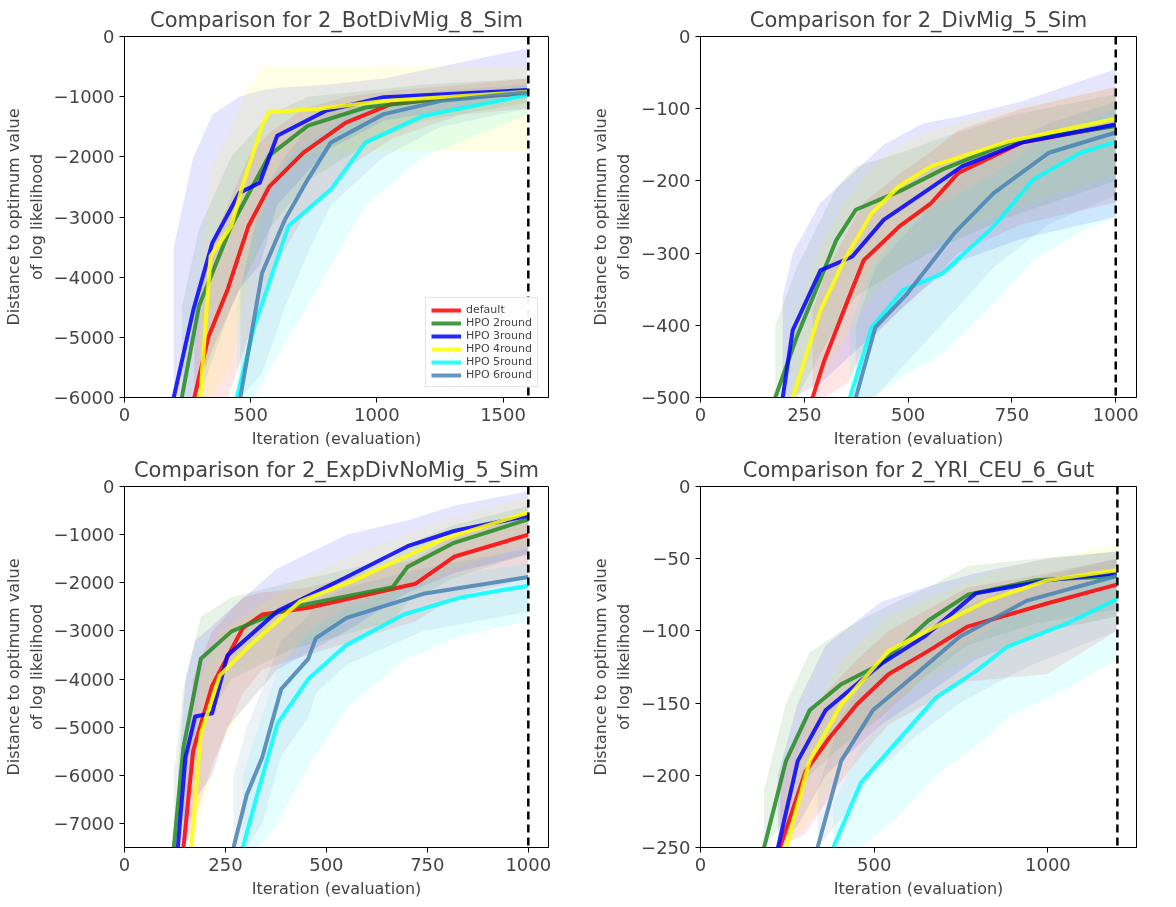  Describe the element at coordinates (84, 823) in the screenshot. I see `y-tick-label: −7000` at that location.